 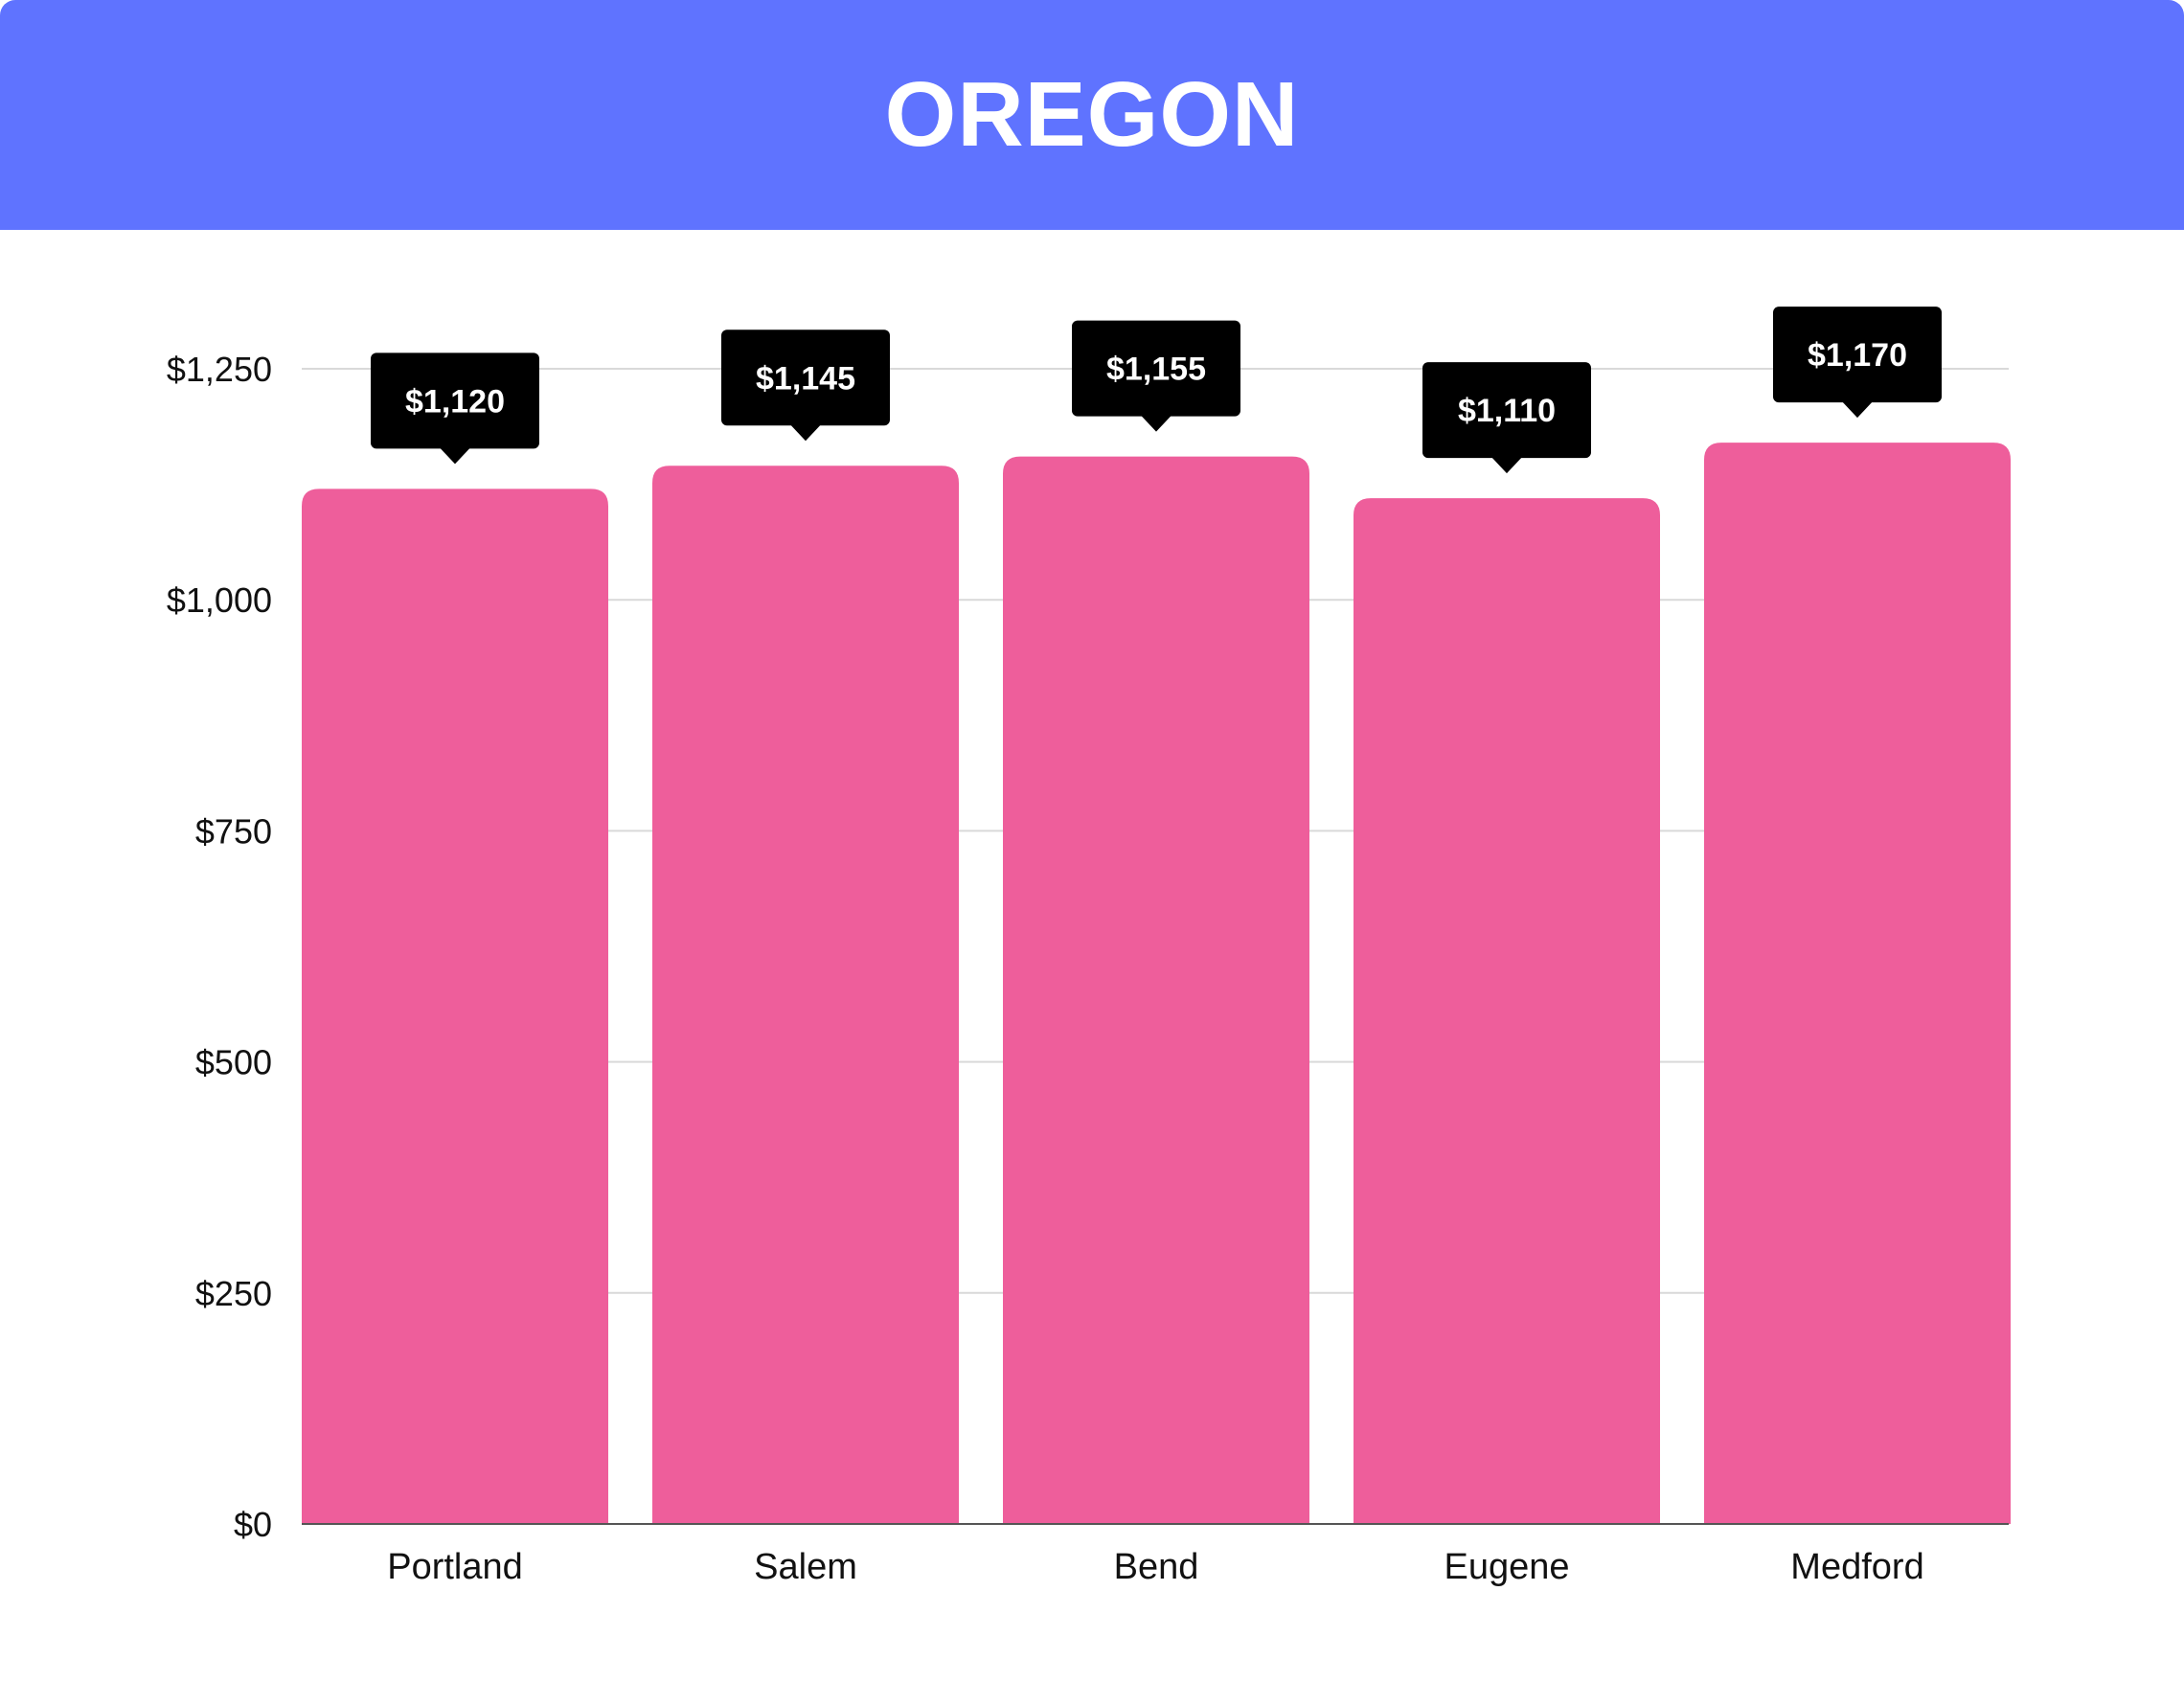 I want to click on value-label: $1,145, so click(x=806, y=378).